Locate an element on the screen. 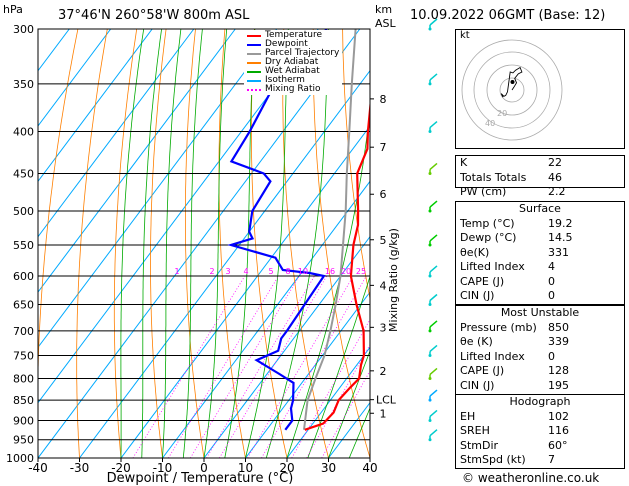  hodograph-ring-label: 20 is located at coordinates (502, 113).